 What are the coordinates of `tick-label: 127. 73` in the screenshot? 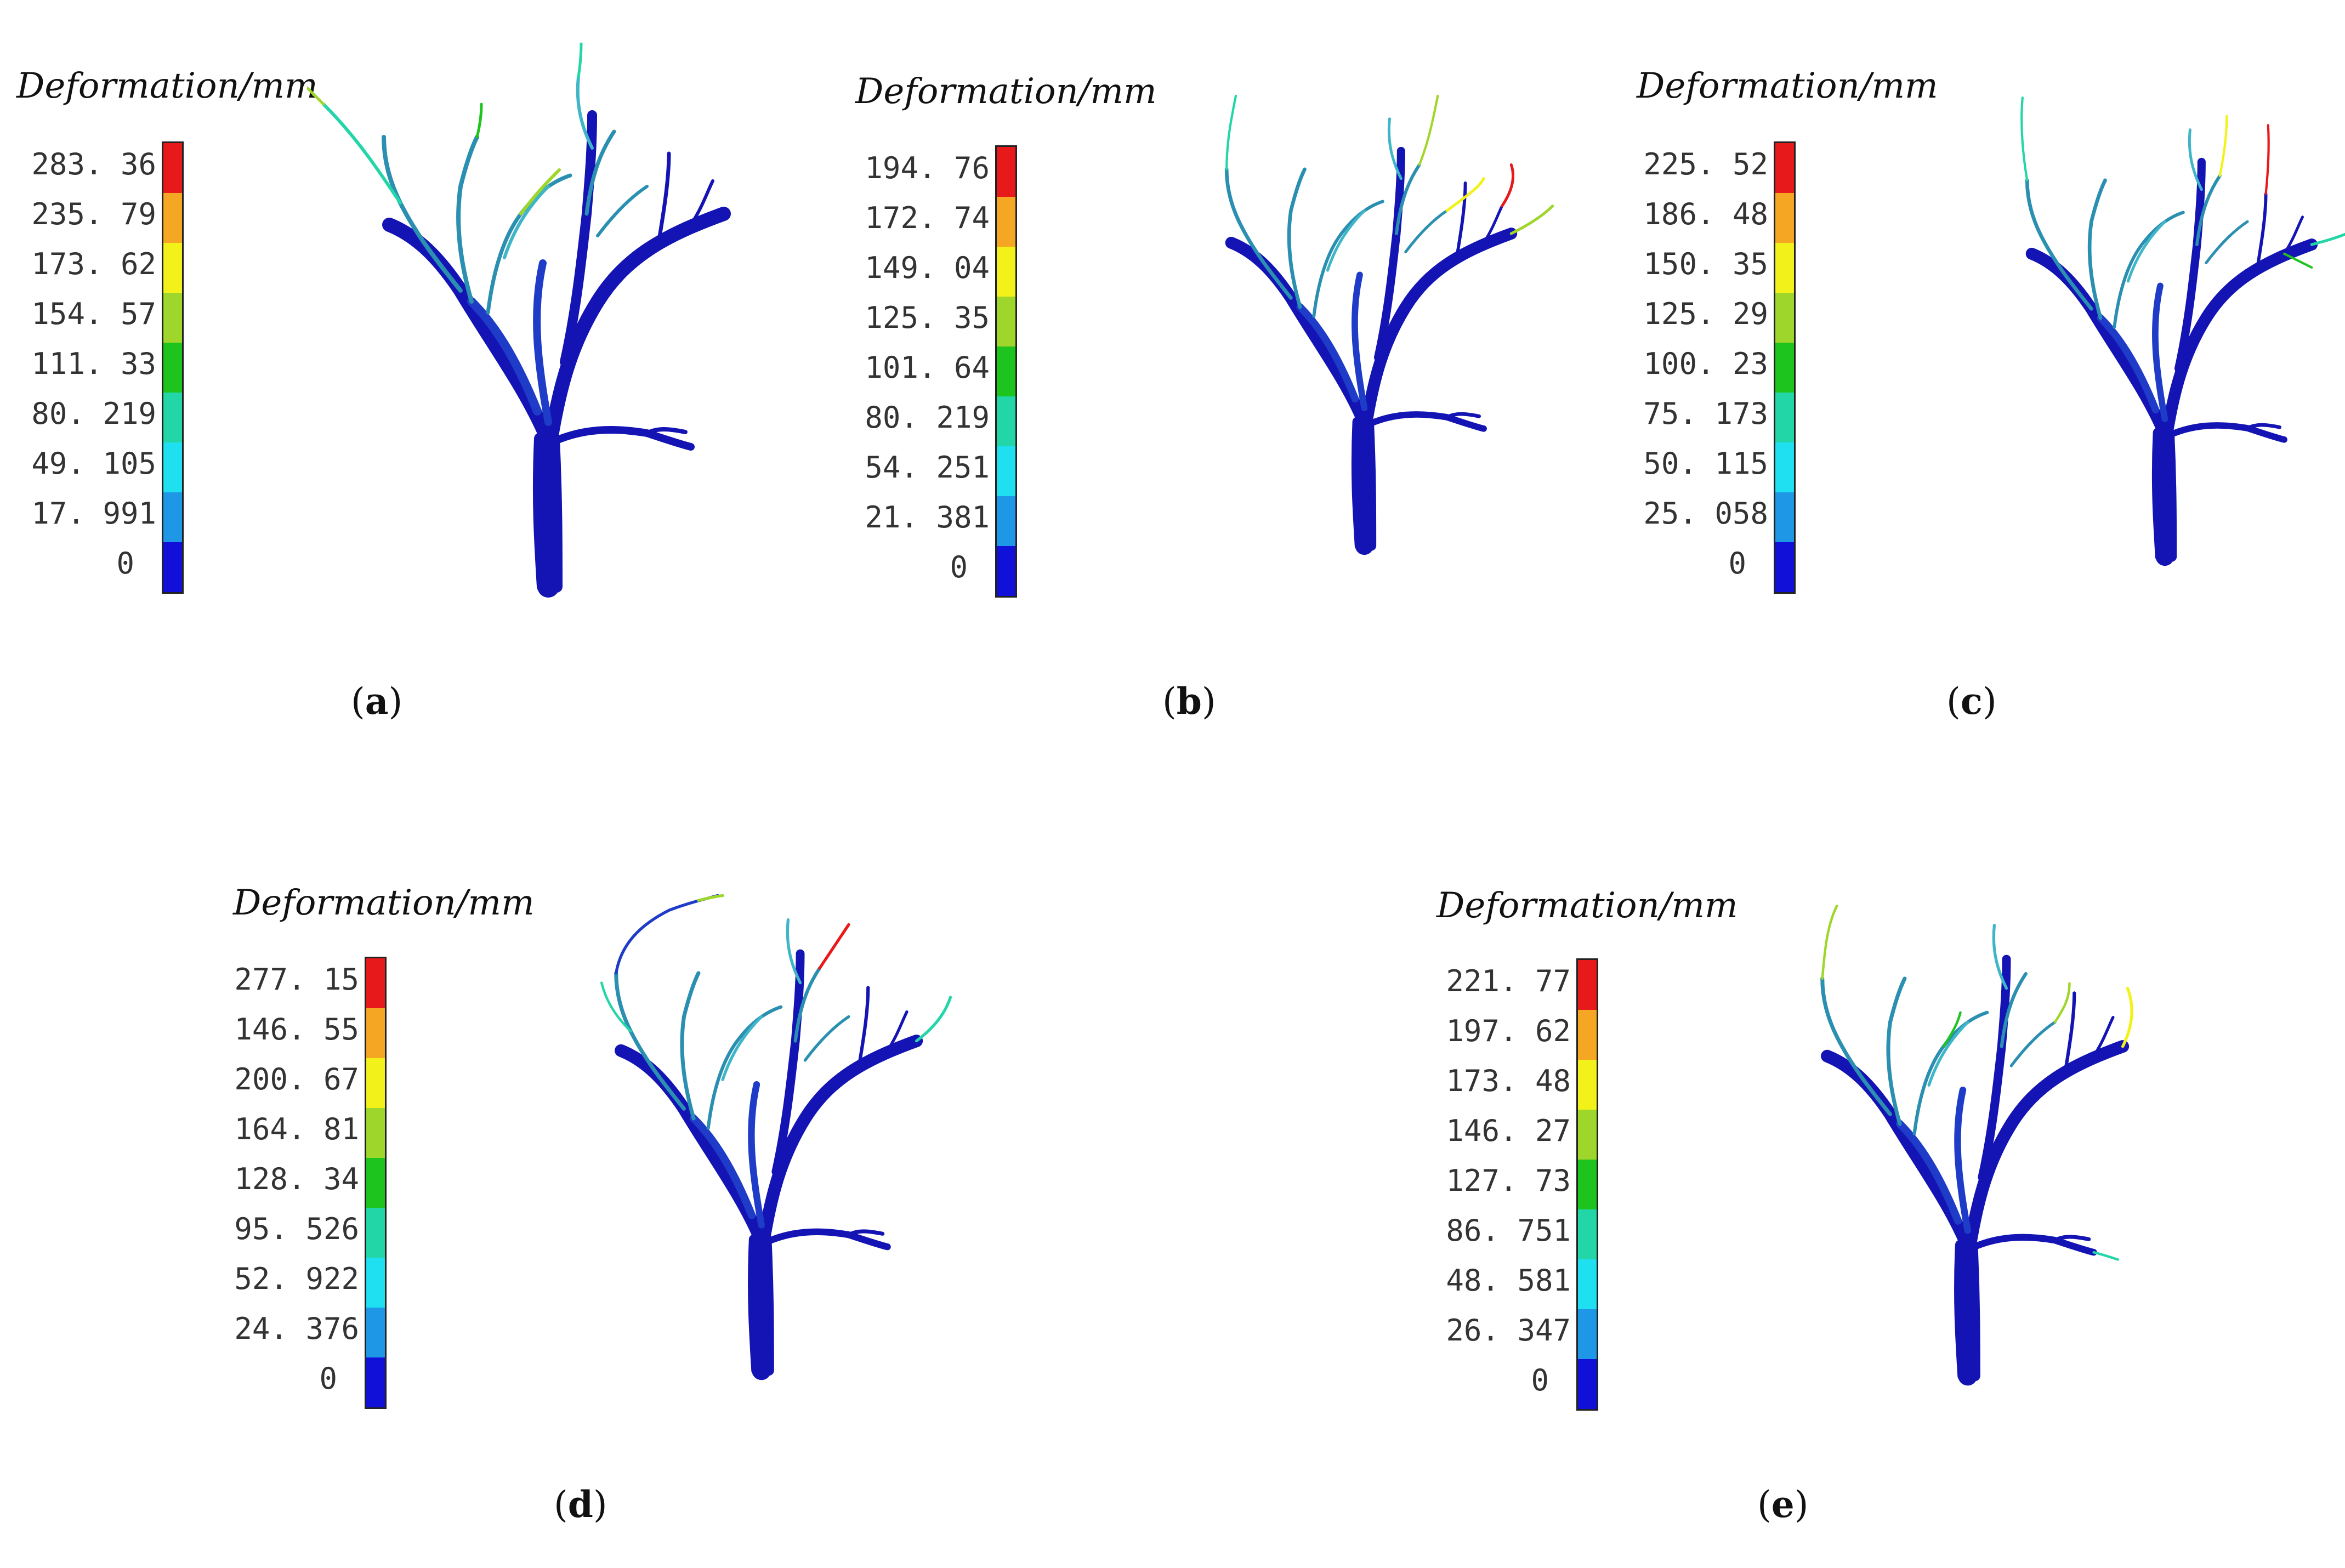 It's located at (1508, 1181).